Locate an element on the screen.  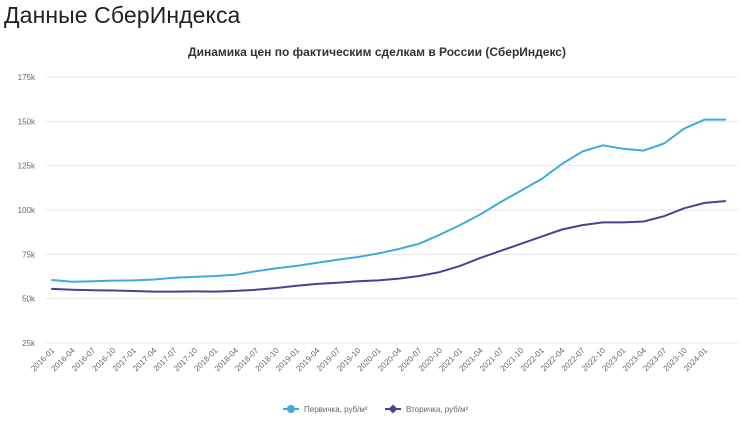
page-title: Данные СберИндекса is located at coordinates (122, 15).